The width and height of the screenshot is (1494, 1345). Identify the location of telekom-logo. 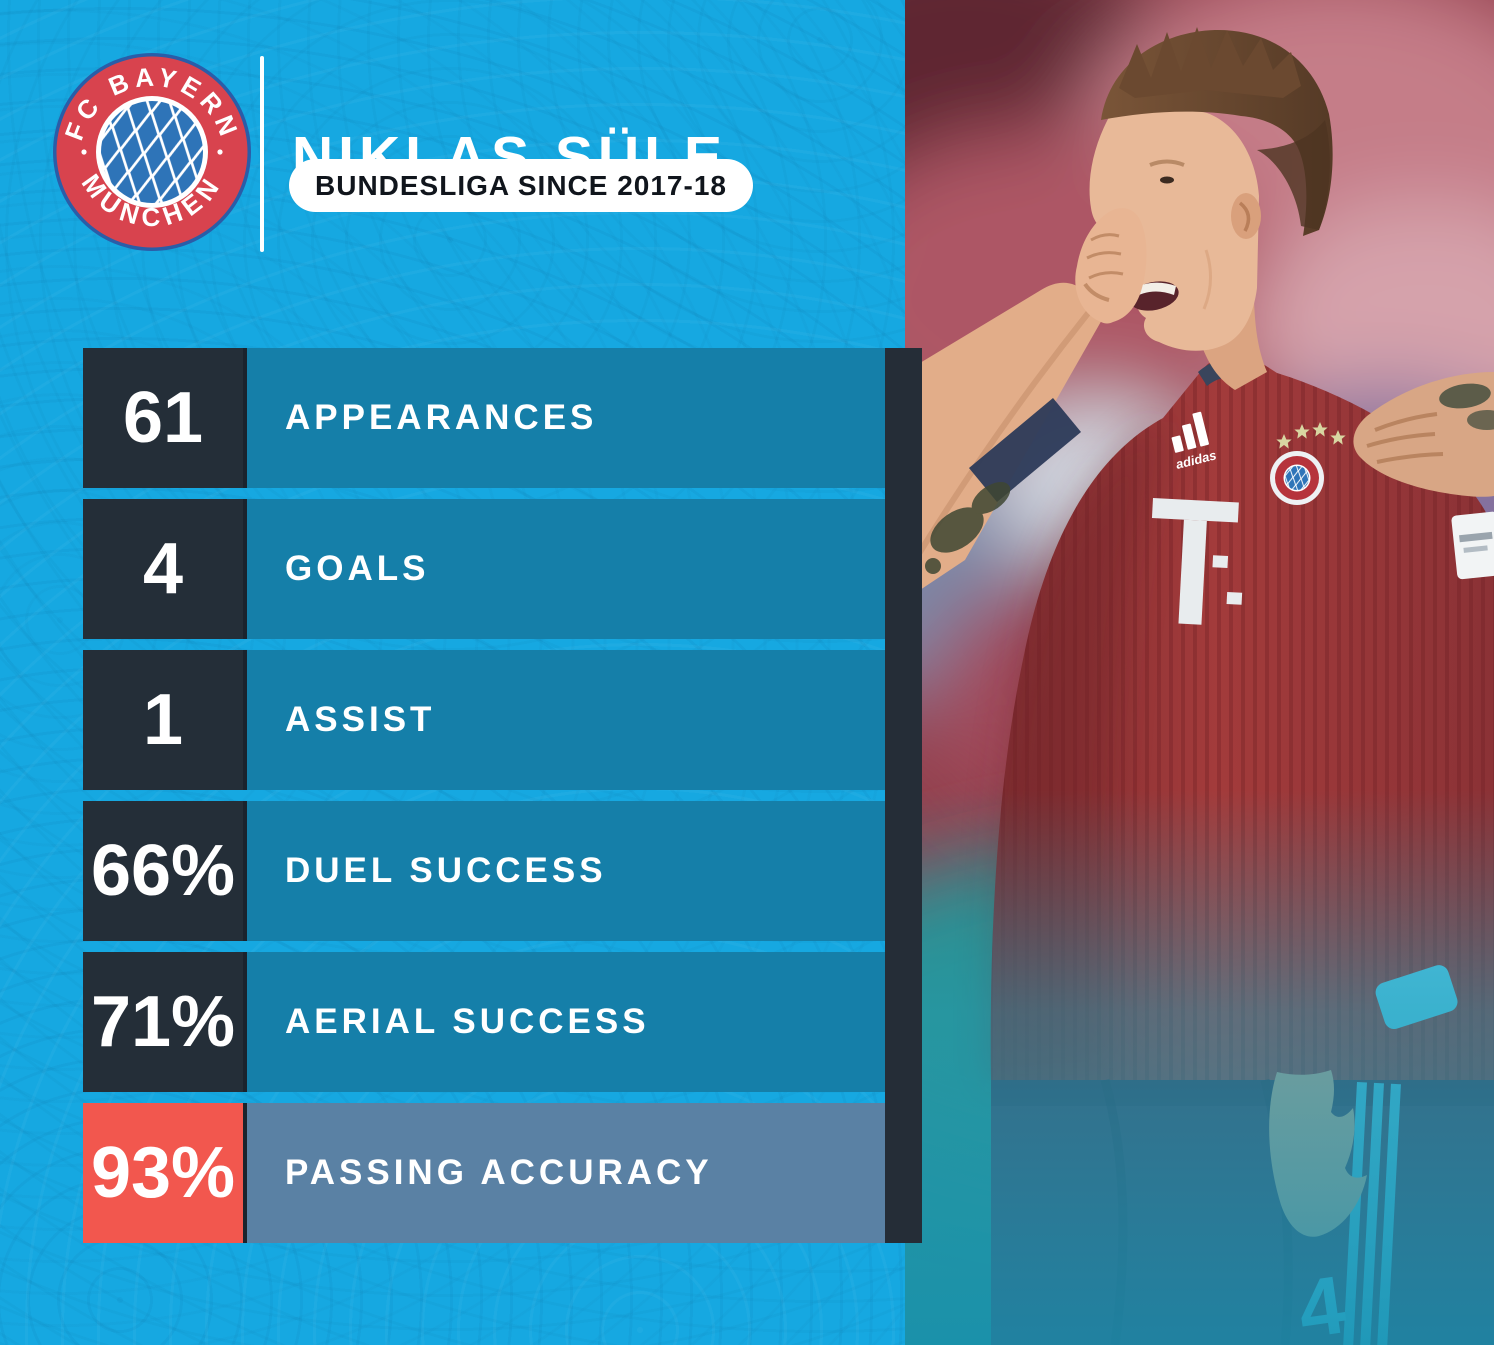
(1197, 561).